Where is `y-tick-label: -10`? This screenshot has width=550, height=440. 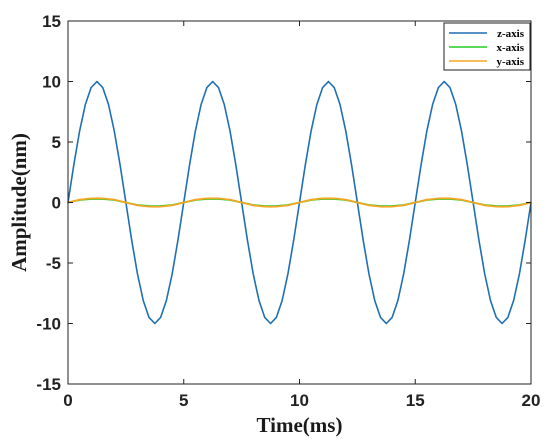 y-tick-label: -10 is located at coordinates (48, 324).